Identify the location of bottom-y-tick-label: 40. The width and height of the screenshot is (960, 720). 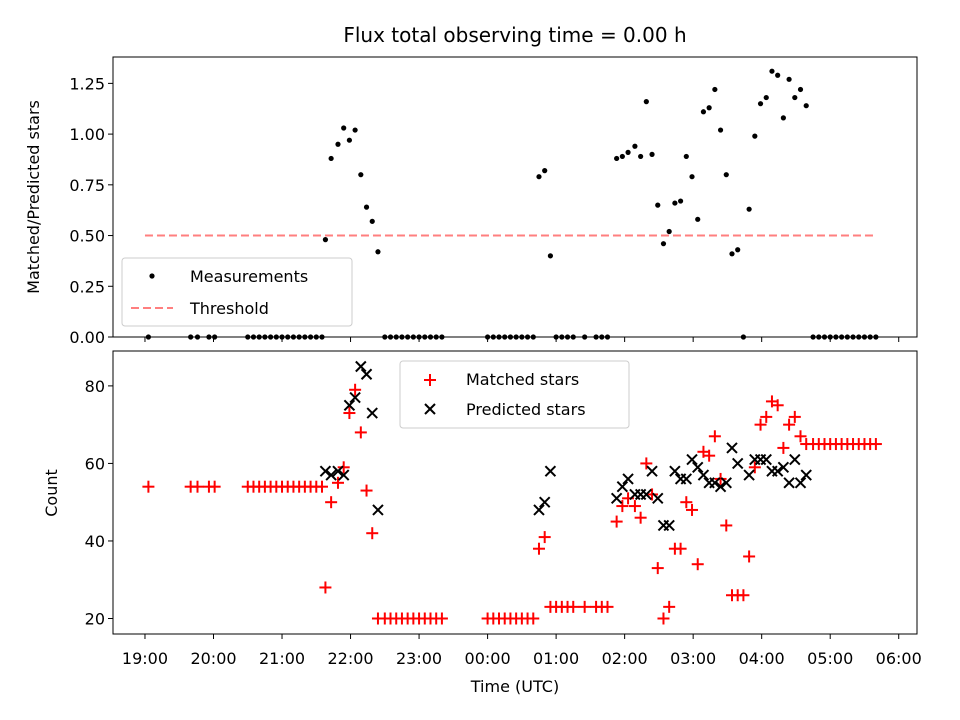
(95, 541).